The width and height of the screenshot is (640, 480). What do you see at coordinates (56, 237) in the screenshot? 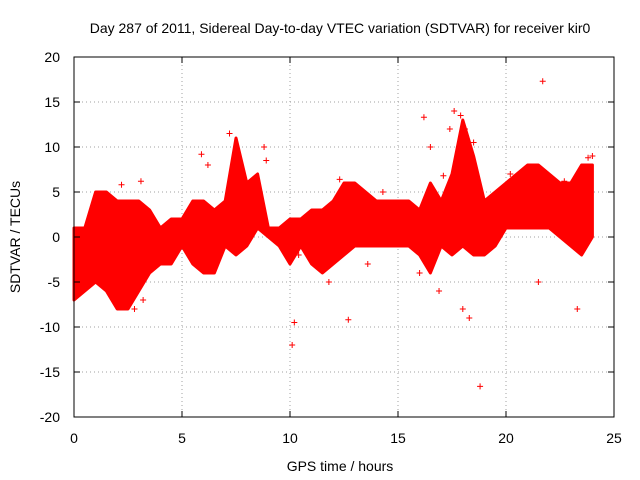
I see `y-tick-label: 0` at bounding box center [56, 237].